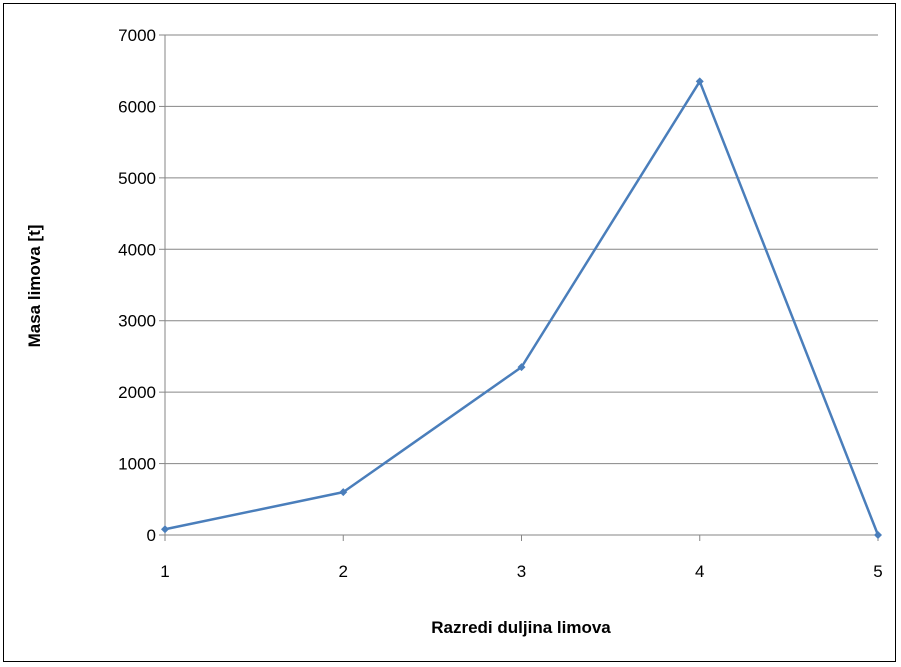 Image resolution: width=901 pixels, height=667 pixels. What do you see at coordinates (699, 571) in the screenshot?
I see `x-tick-label: 4` at bounding box center [699, 571].